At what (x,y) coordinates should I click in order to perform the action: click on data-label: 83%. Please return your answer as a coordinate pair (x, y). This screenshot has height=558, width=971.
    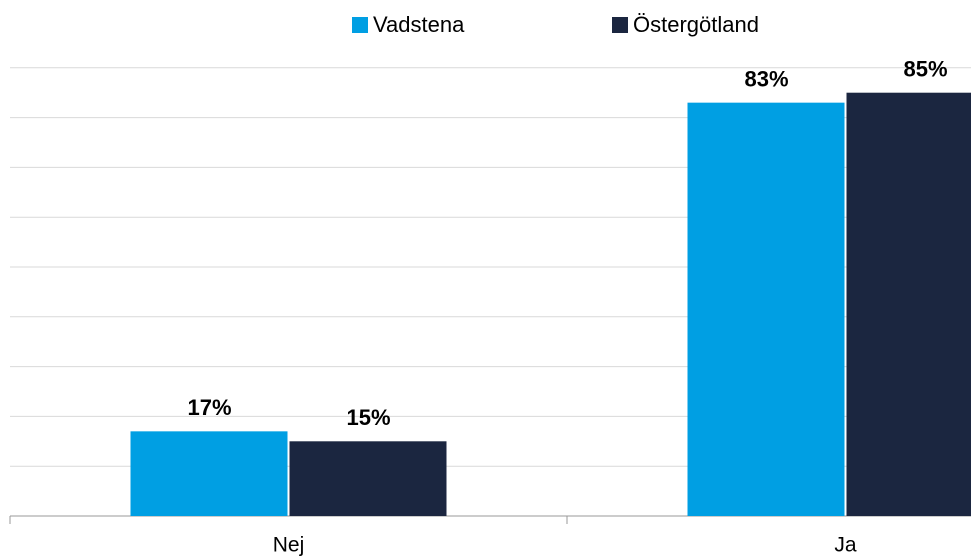
    Looking at the image, I should click on (766, 78).